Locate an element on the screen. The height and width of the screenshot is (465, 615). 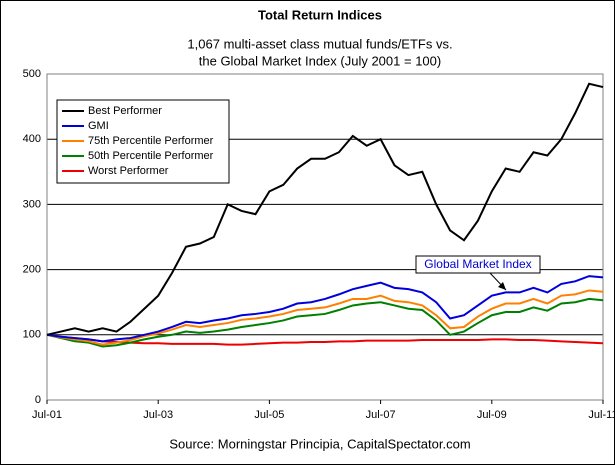
y-tick-label: 400 is located at coordinates (32, 139).